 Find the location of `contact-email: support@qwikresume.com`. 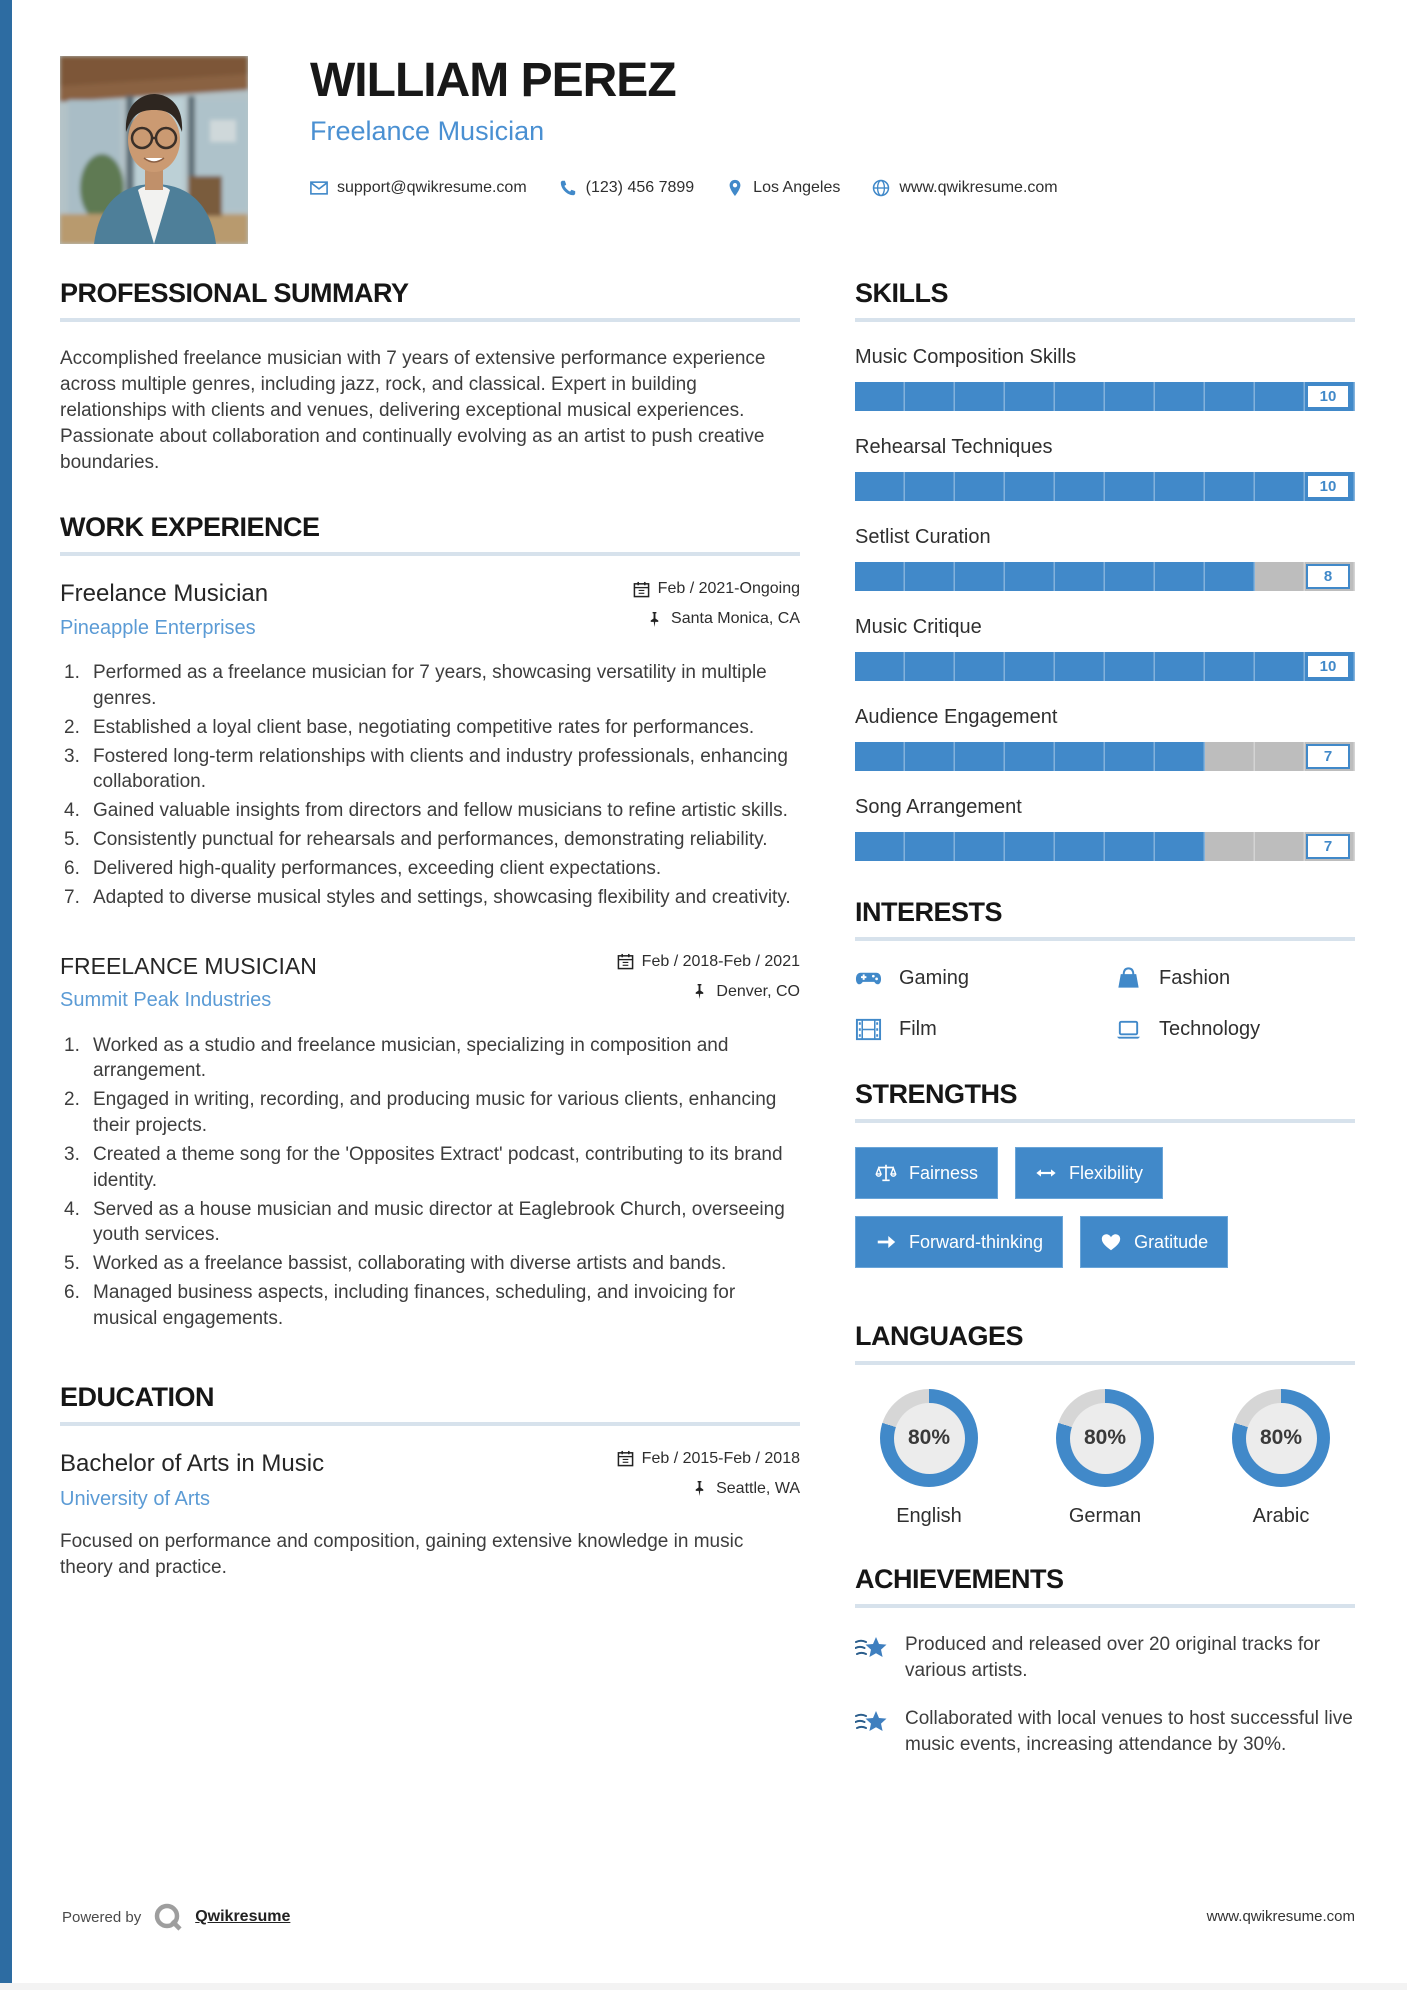

contact-email: support@qwikresume.com is located at coordinates (418, 188).